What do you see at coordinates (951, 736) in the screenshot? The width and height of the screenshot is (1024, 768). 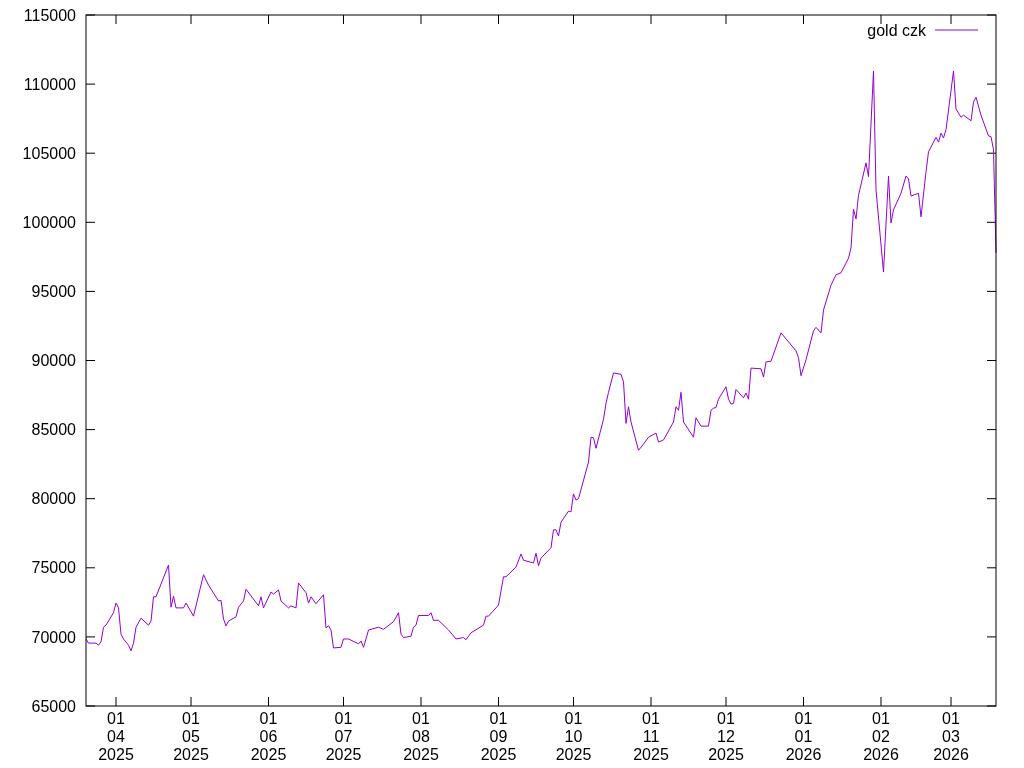 I see `x-tick-label: 01 03 2026` at bounding box center [951, 736].